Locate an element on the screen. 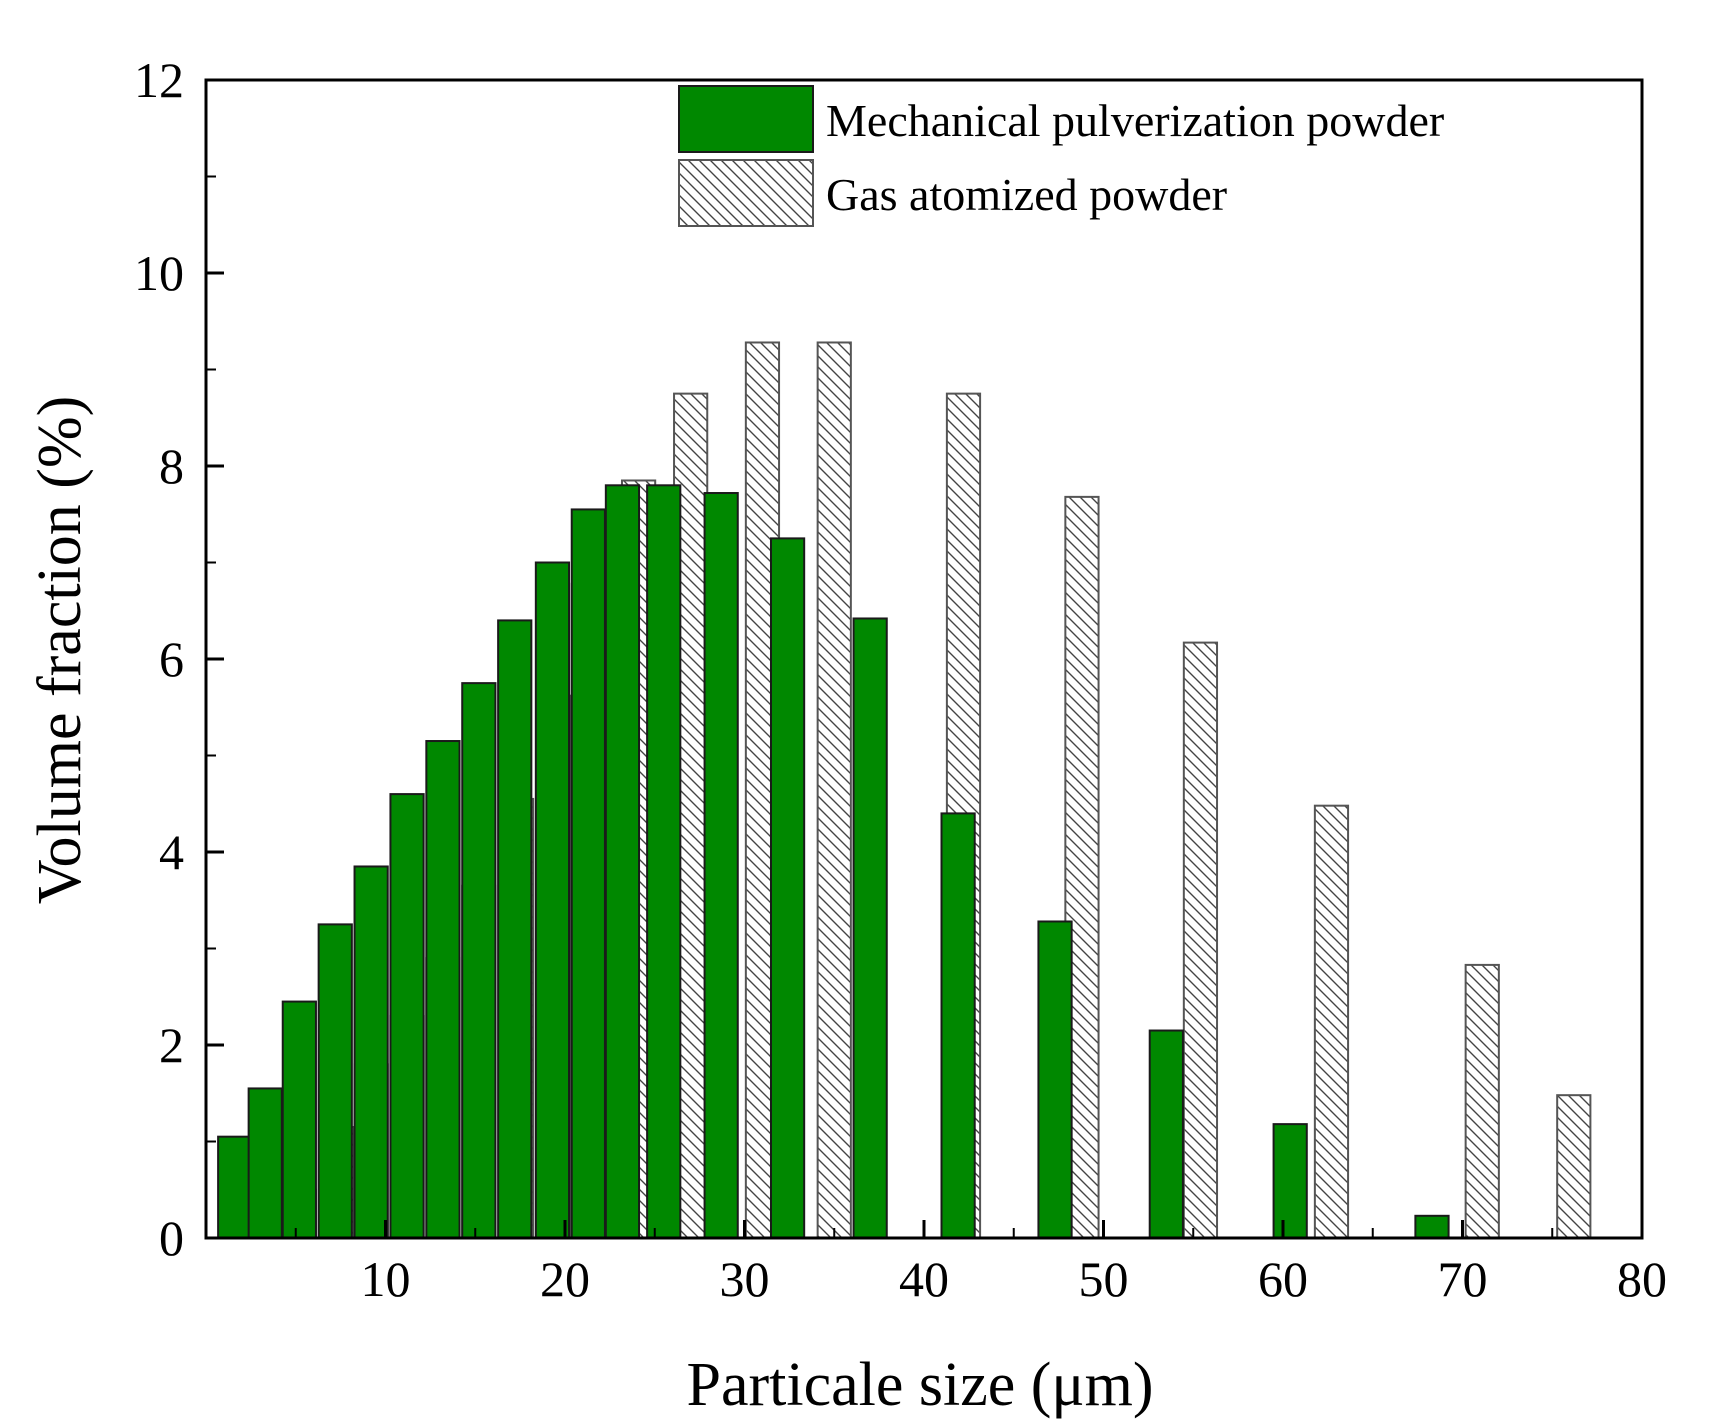  x-tick-label: 60 is located at coordinates (1283, 1279).